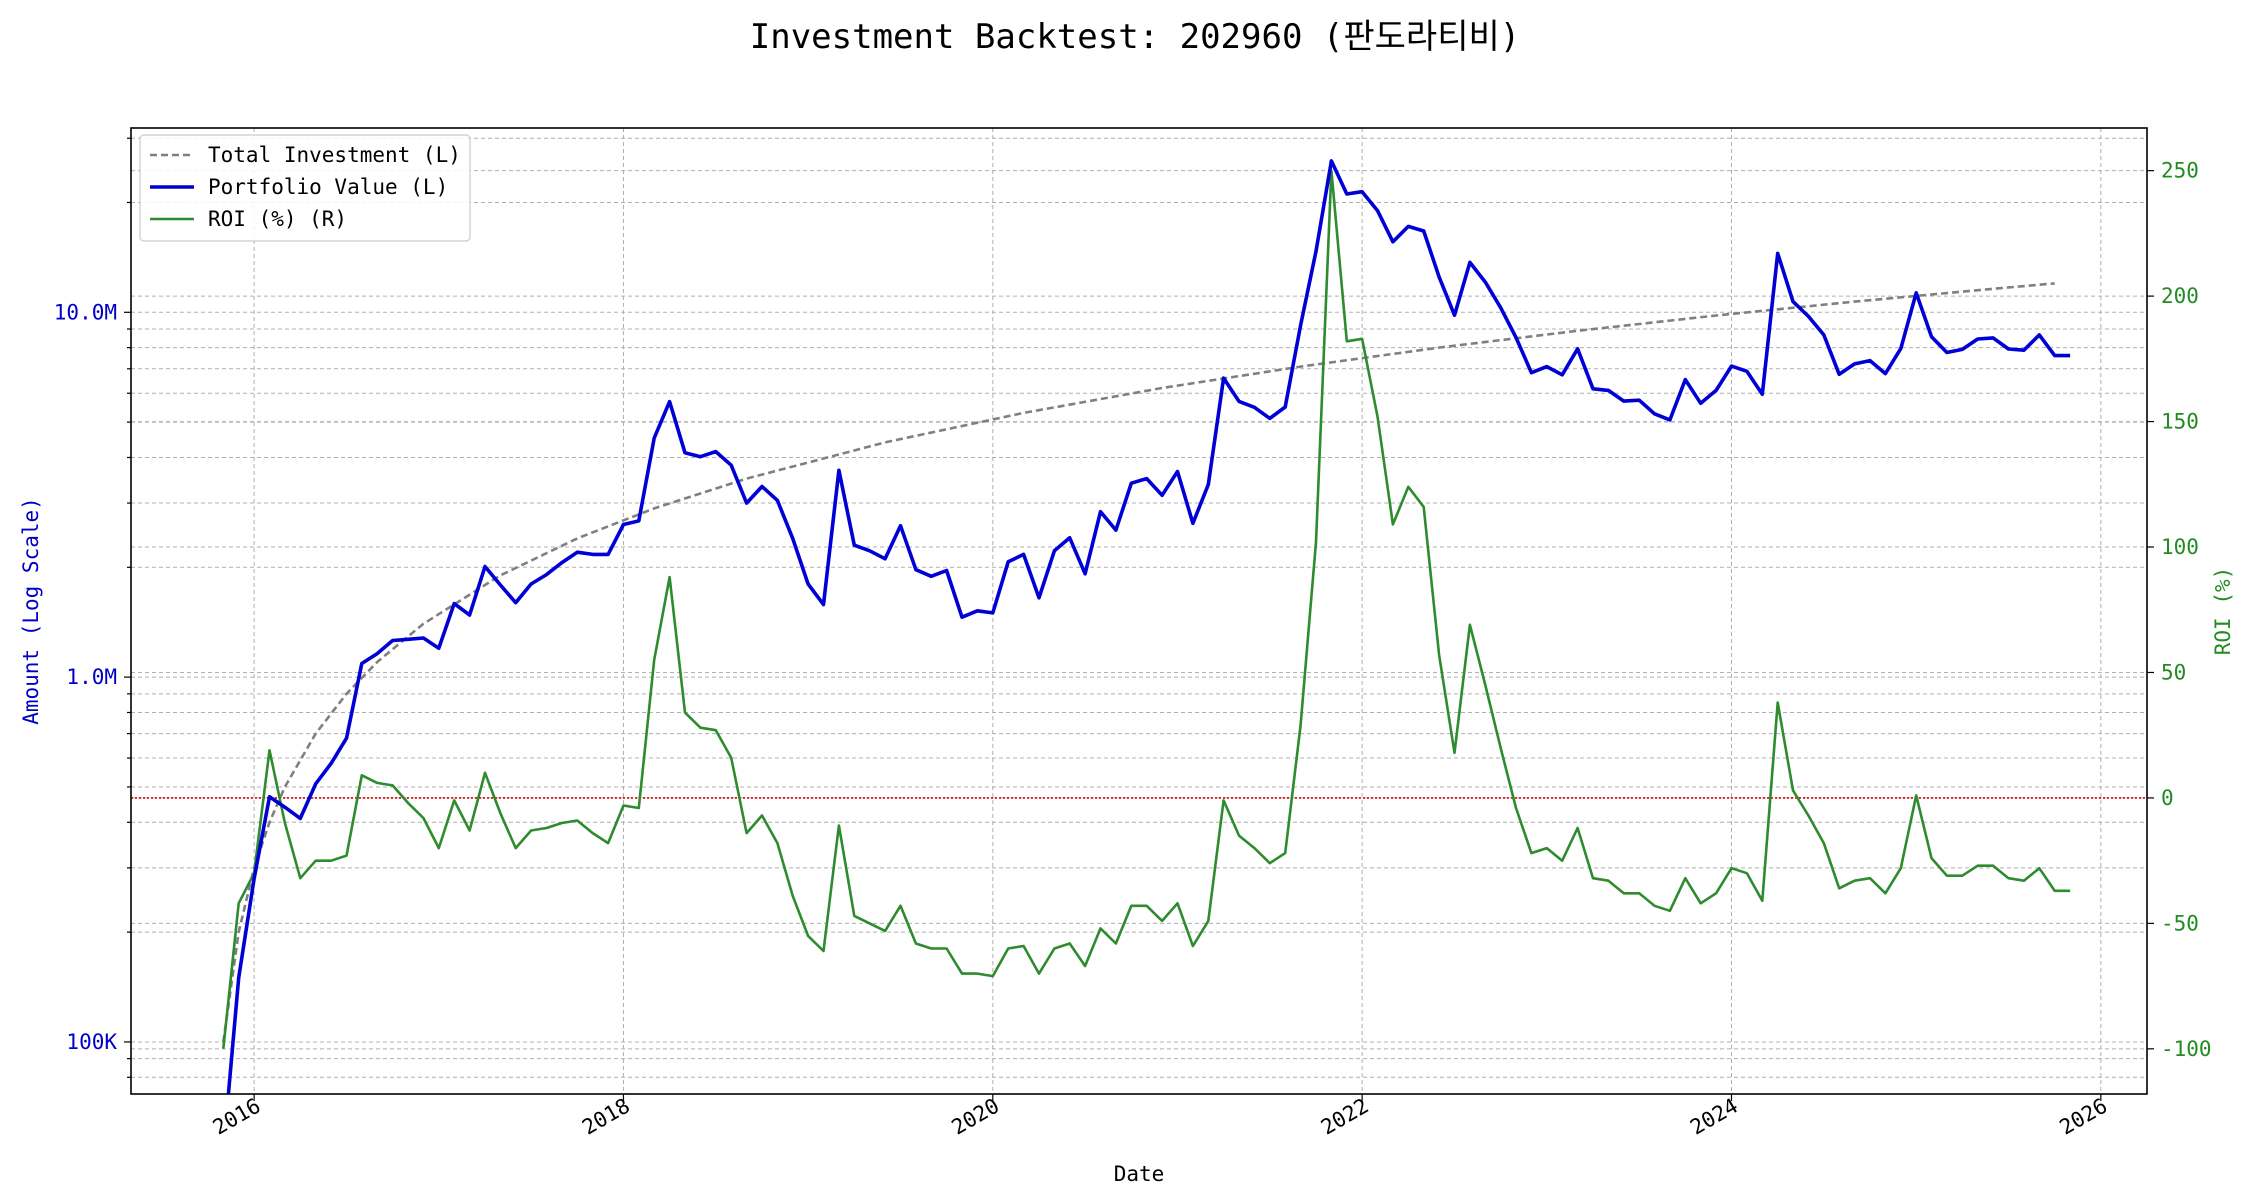 This screenshot has height=1200, width=2250. What do you see at coordinates (31, 611) in the screenshot?
I see `y-left-axis-label: Amount (Log Scale)` at bounding box center [31, 611].